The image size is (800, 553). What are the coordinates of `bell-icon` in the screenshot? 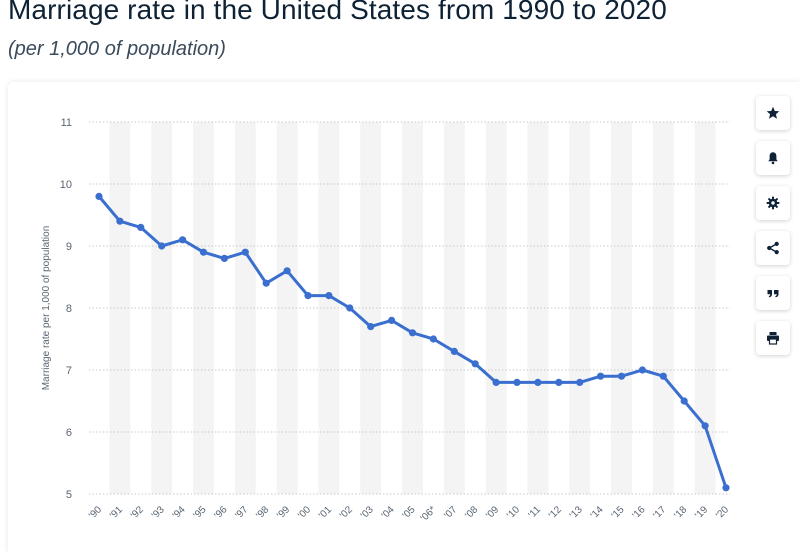 It's located at (773, 158).